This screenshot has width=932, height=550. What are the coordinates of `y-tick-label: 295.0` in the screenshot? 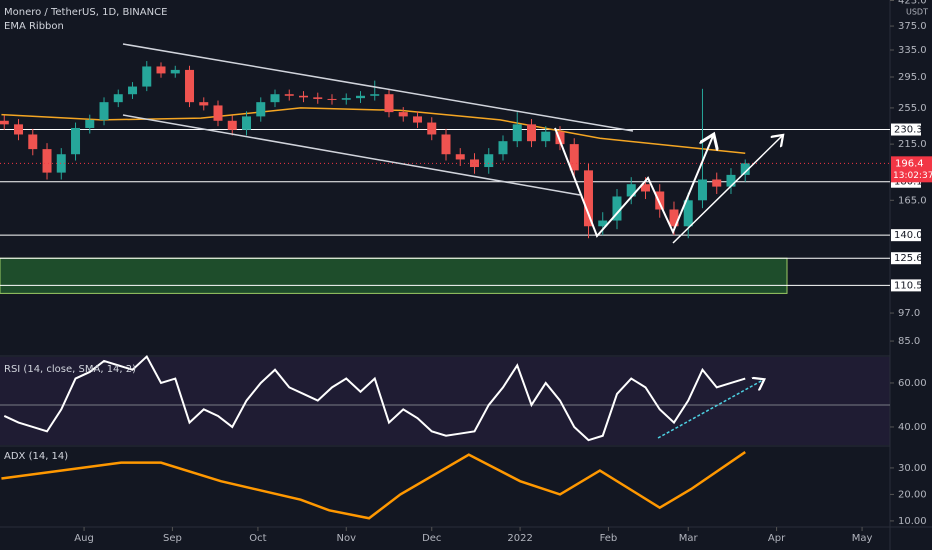 It's located at (912, 77).